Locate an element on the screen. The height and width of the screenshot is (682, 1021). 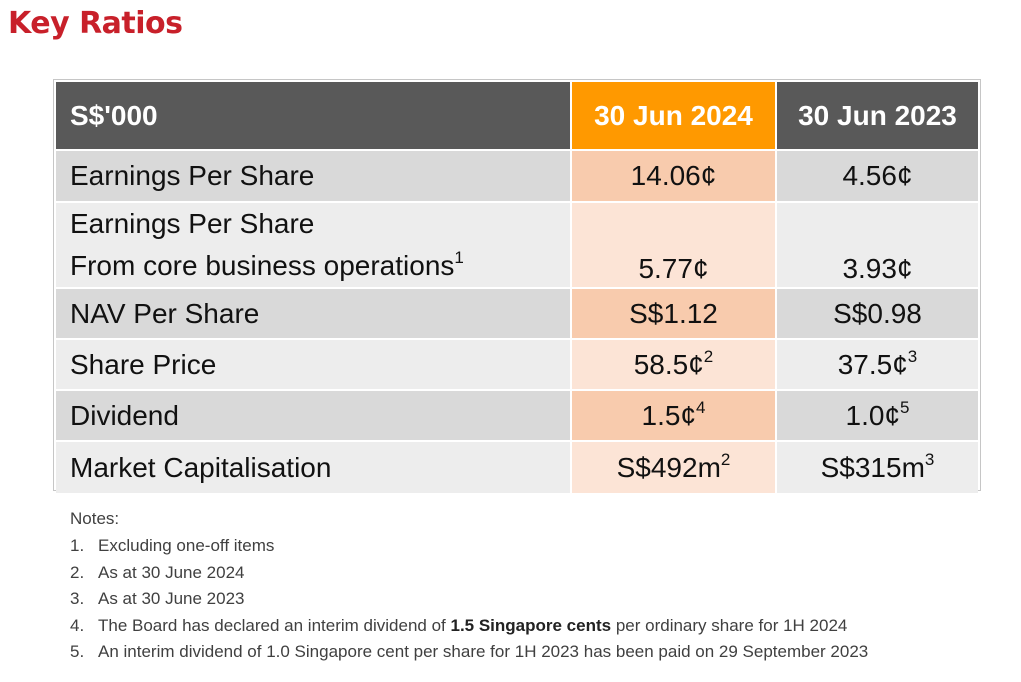
note-number: 1. is located at coordinates (77, 545).